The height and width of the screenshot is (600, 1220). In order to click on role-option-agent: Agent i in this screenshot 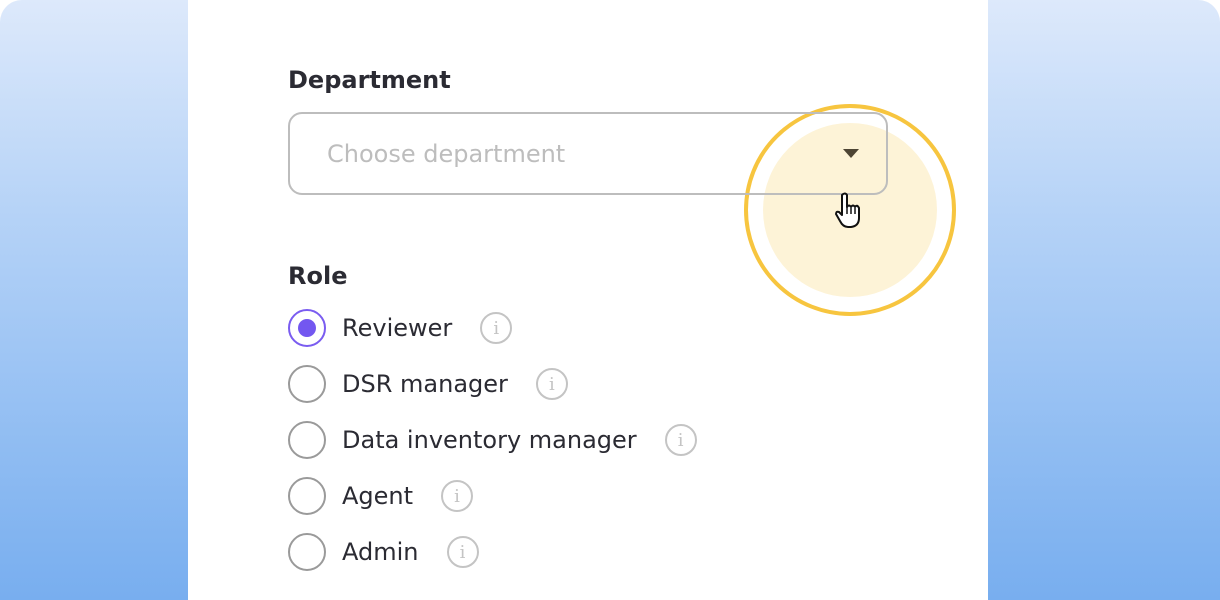, I will do `click(381, 496)`.